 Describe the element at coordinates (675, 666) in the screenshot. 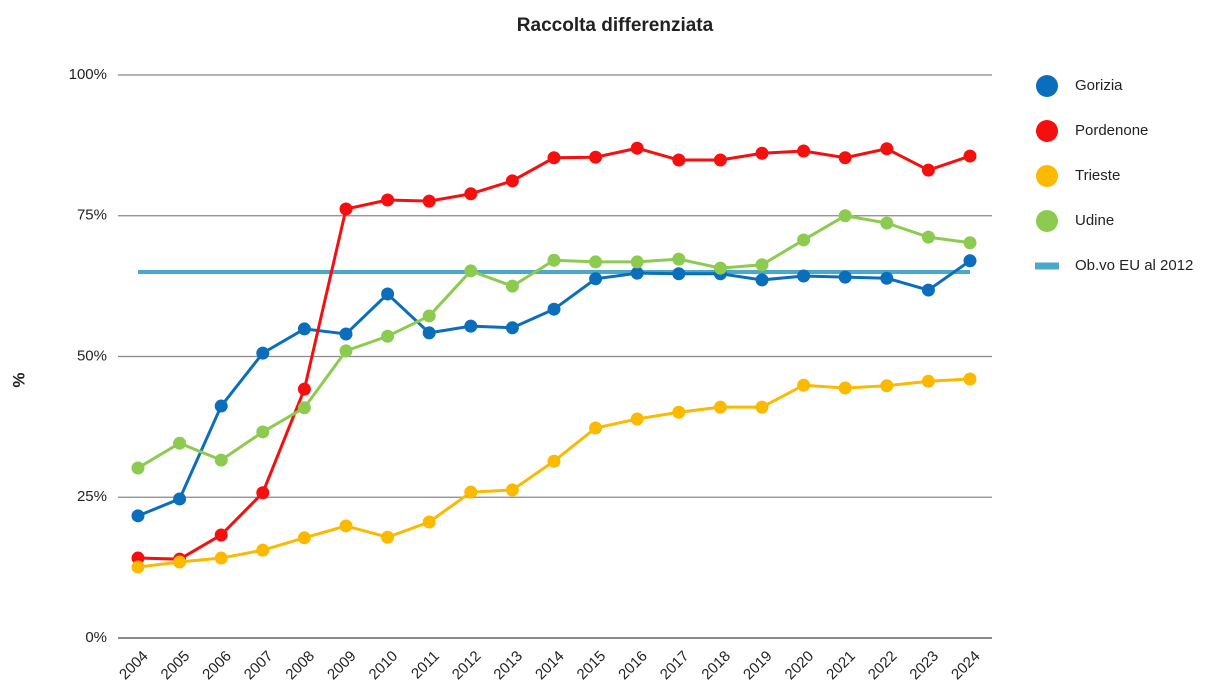

I see `x-tick-label: 2017` at that location.